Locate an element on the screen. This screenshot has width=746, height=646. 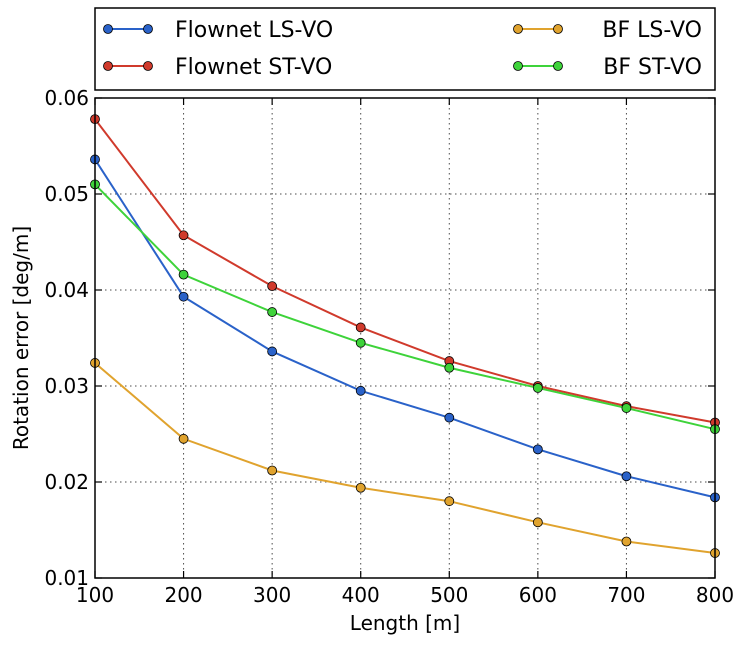
y-tick-label: 0.02 is located at coordinates (66, 482).